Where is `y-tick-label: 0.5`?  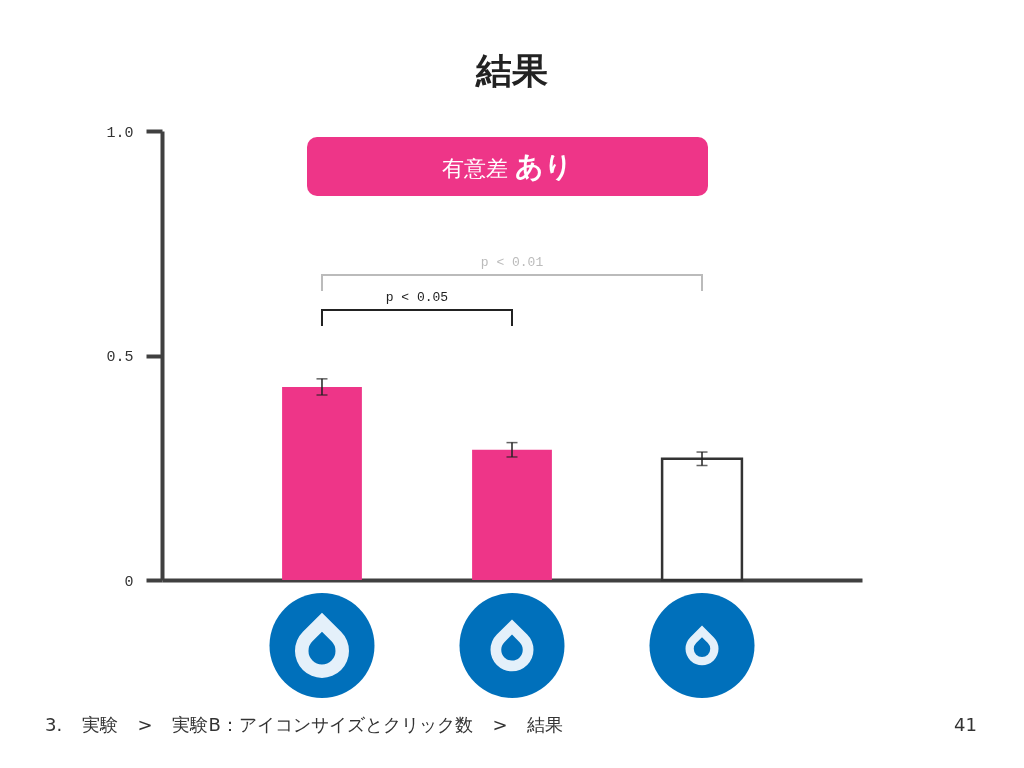 y-tick-label: 0.5 is located at coordinates (120, 357).